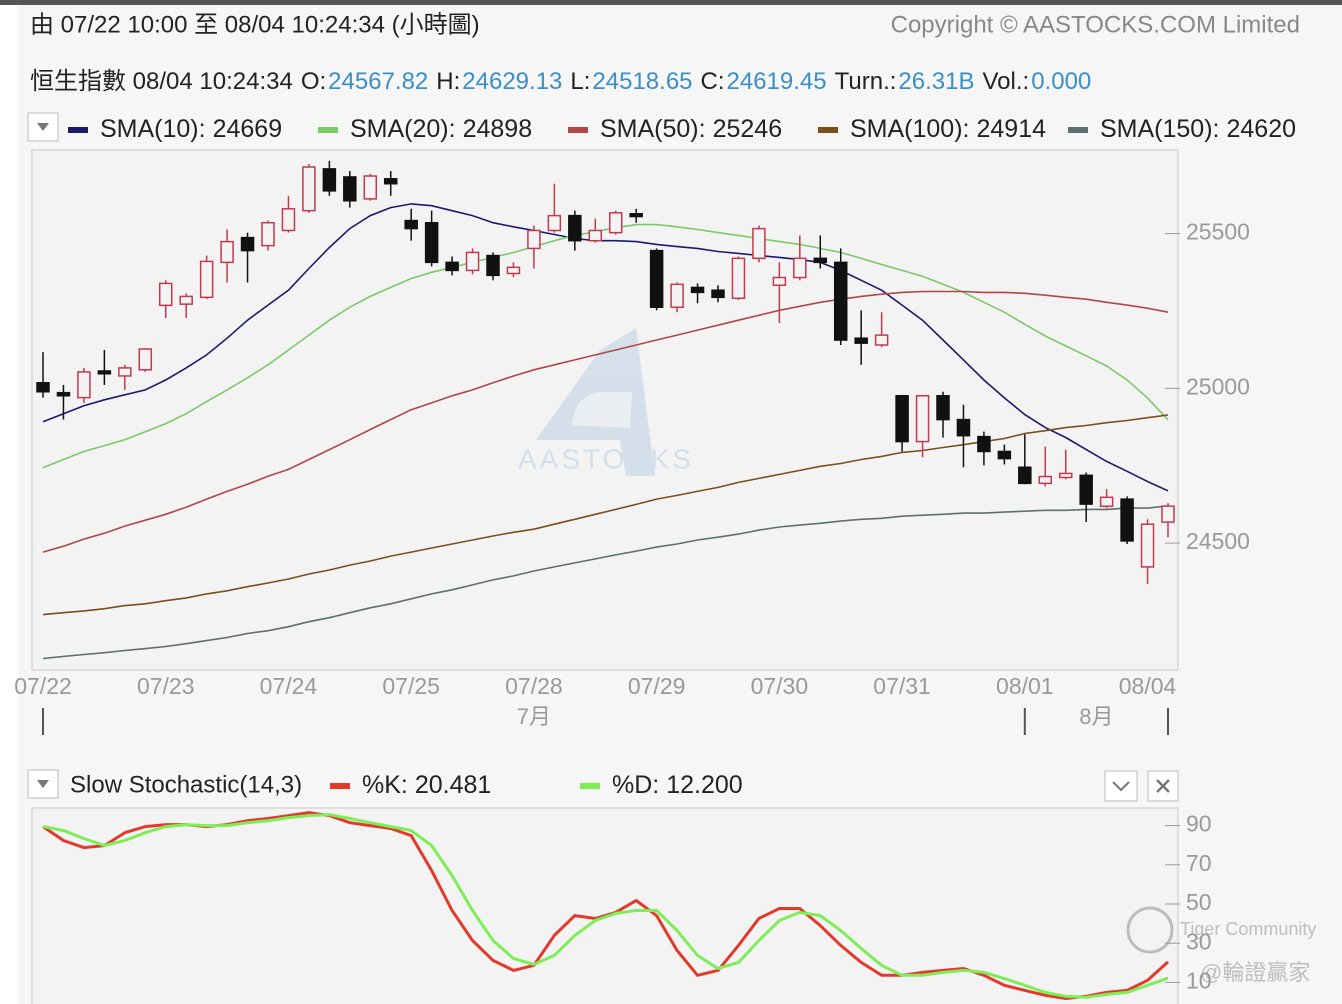 The image size is (1342, 1004). Describe the element at coordinates (1061, 81) in the screenshot. I see `quote-value: 0.000` at that location.